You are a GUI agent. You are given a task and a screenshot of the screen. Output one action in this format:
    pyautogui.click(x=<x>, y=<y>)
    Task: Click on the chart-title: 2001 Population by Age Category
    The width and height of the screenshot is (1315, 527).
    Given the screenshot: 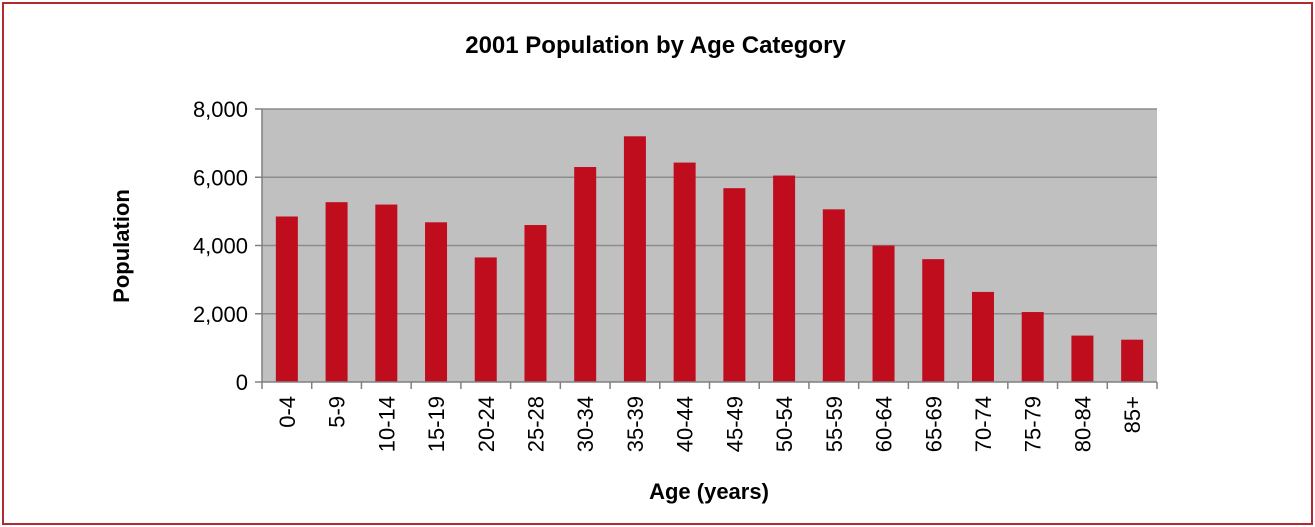 What is the action you would take?
    pyautogui.click(x=655, y=45)
    